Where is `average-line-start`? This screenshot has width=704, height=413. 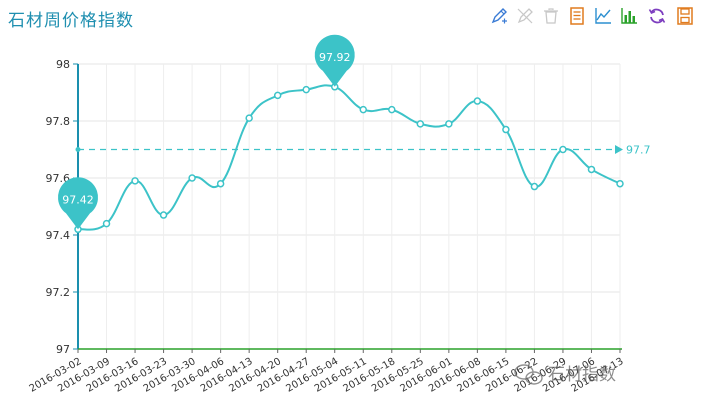
average-line-start is located at coordinates (78, 149).